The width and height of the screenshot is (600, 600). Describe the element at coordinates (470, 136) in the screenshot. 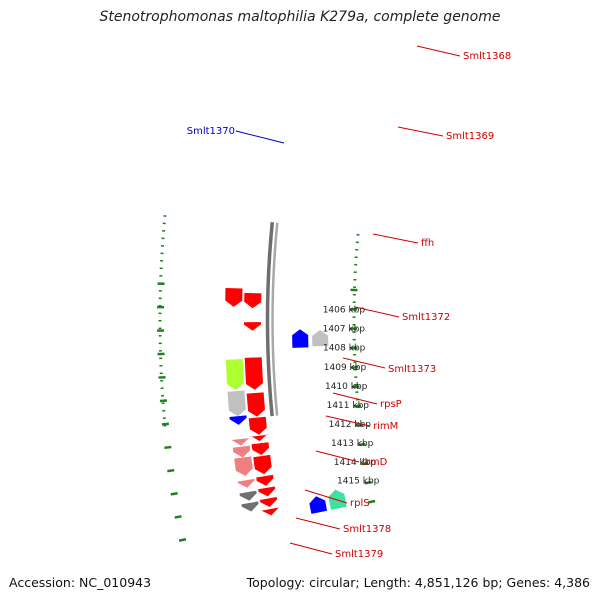

I see `gene-label-smlt1369: Smlt1369` at that location.